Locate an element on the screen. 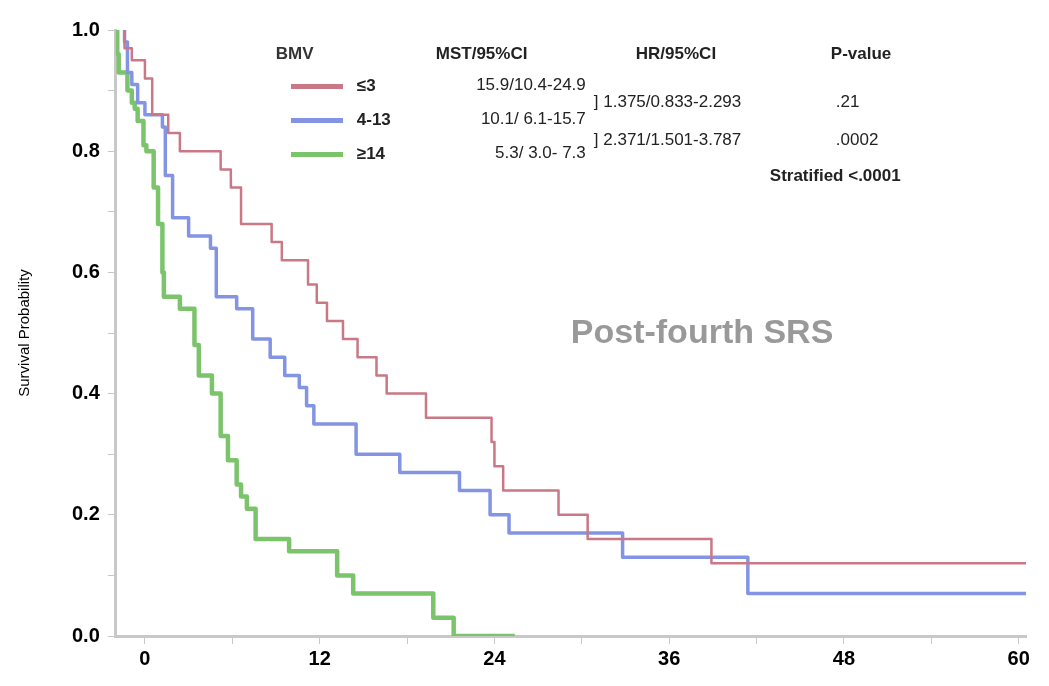 The width and height of the screenshot is (1049, 686). y-tick-label: 0.2 is located at coordinates (85, 513).